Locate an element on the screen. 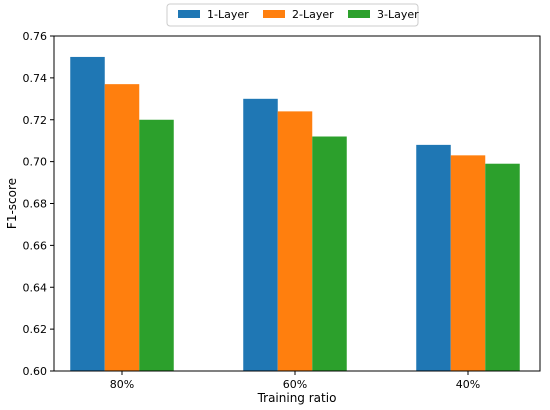 The height and width of the screenshot is (410, 550). x-axis: 80% 60% 40% is located at coordinates (295, 381).